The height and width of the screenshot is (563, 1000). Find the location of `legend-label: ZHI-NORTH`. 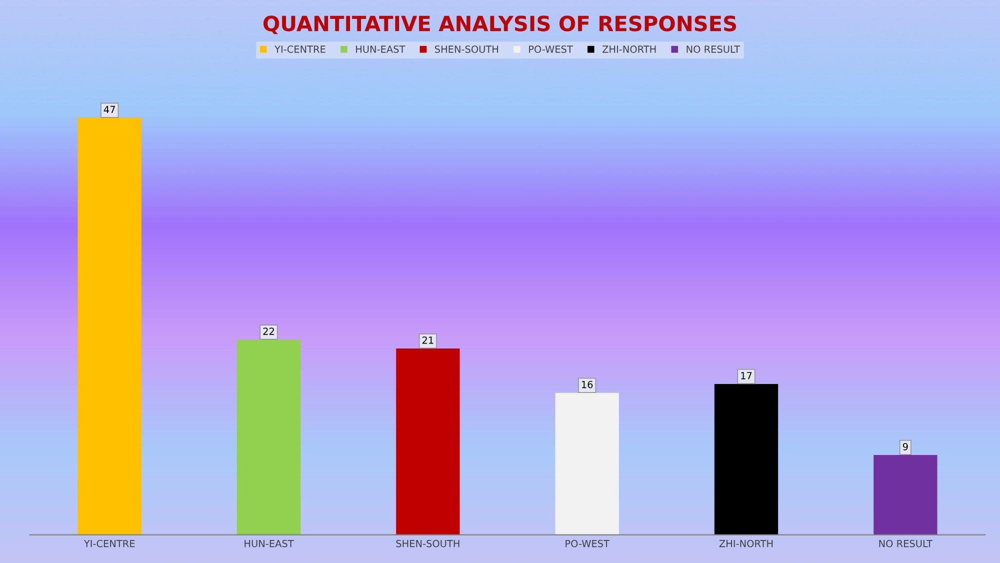

legend-label: ZHI-NORTH is located at coordinates (629, 49).